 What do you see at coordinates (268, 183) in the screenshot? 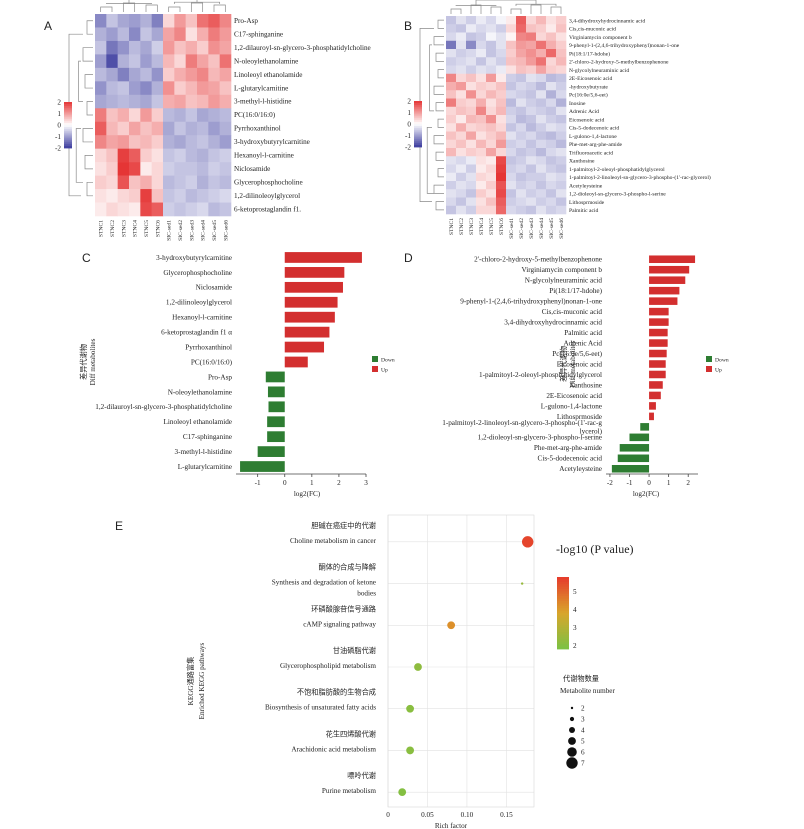
I see `heatmap-row-label: Glycerophosphocholine` at bounding box center [268, 183].